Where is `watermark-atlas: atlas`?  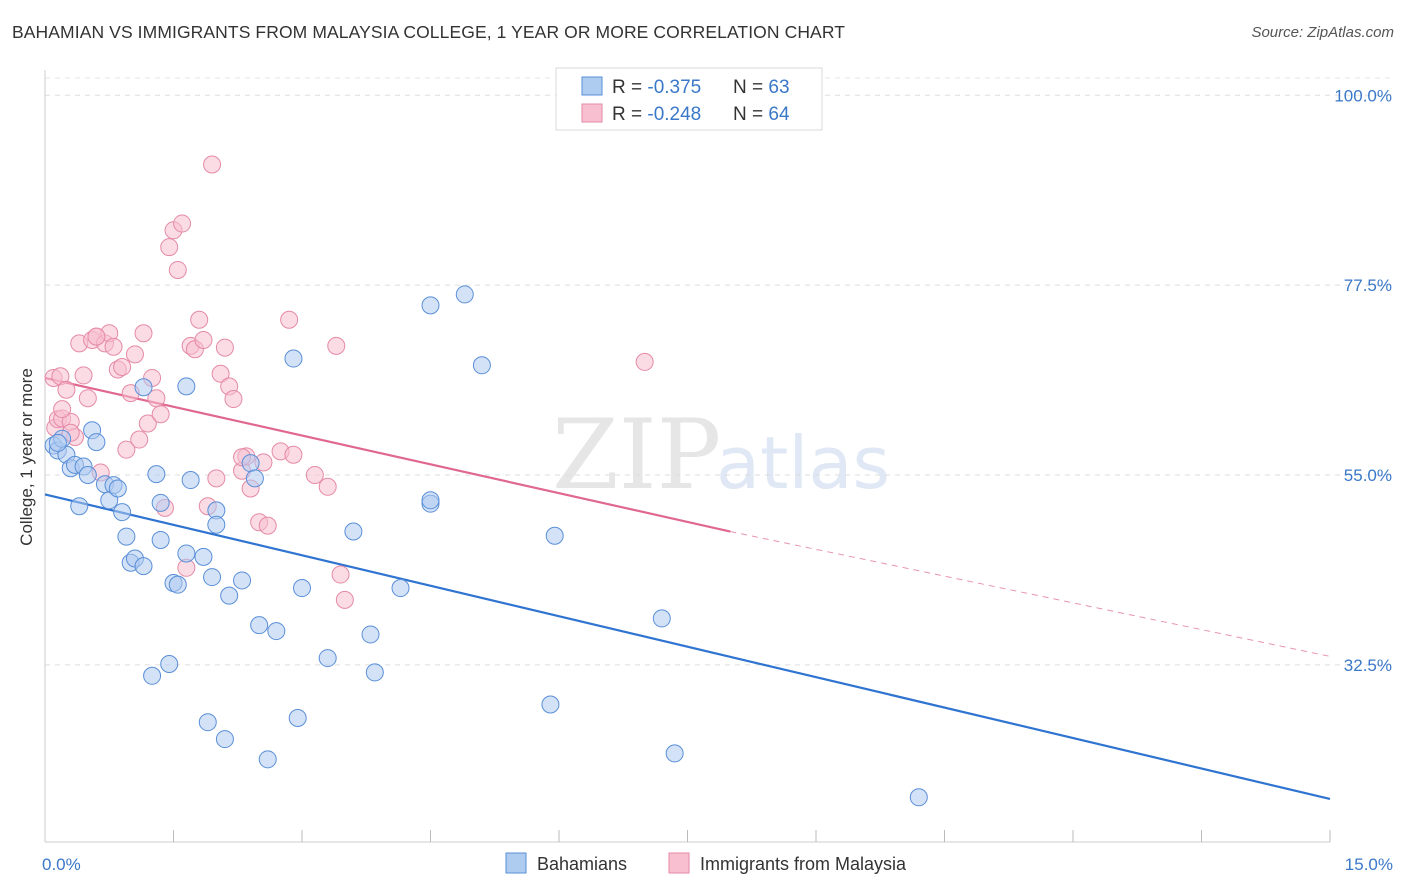 watermark-atlas: atlas is located at coordinates (803, 463).